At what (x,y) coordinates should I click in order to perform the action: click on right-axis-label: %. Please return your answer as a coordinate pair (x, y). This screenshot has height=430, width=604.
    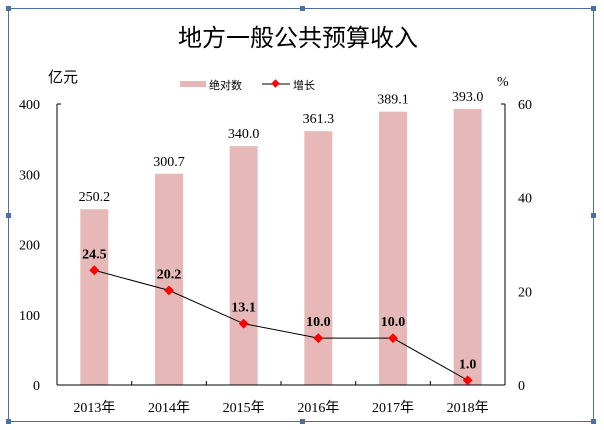
    Looking at the image, I should click on (503, 82).